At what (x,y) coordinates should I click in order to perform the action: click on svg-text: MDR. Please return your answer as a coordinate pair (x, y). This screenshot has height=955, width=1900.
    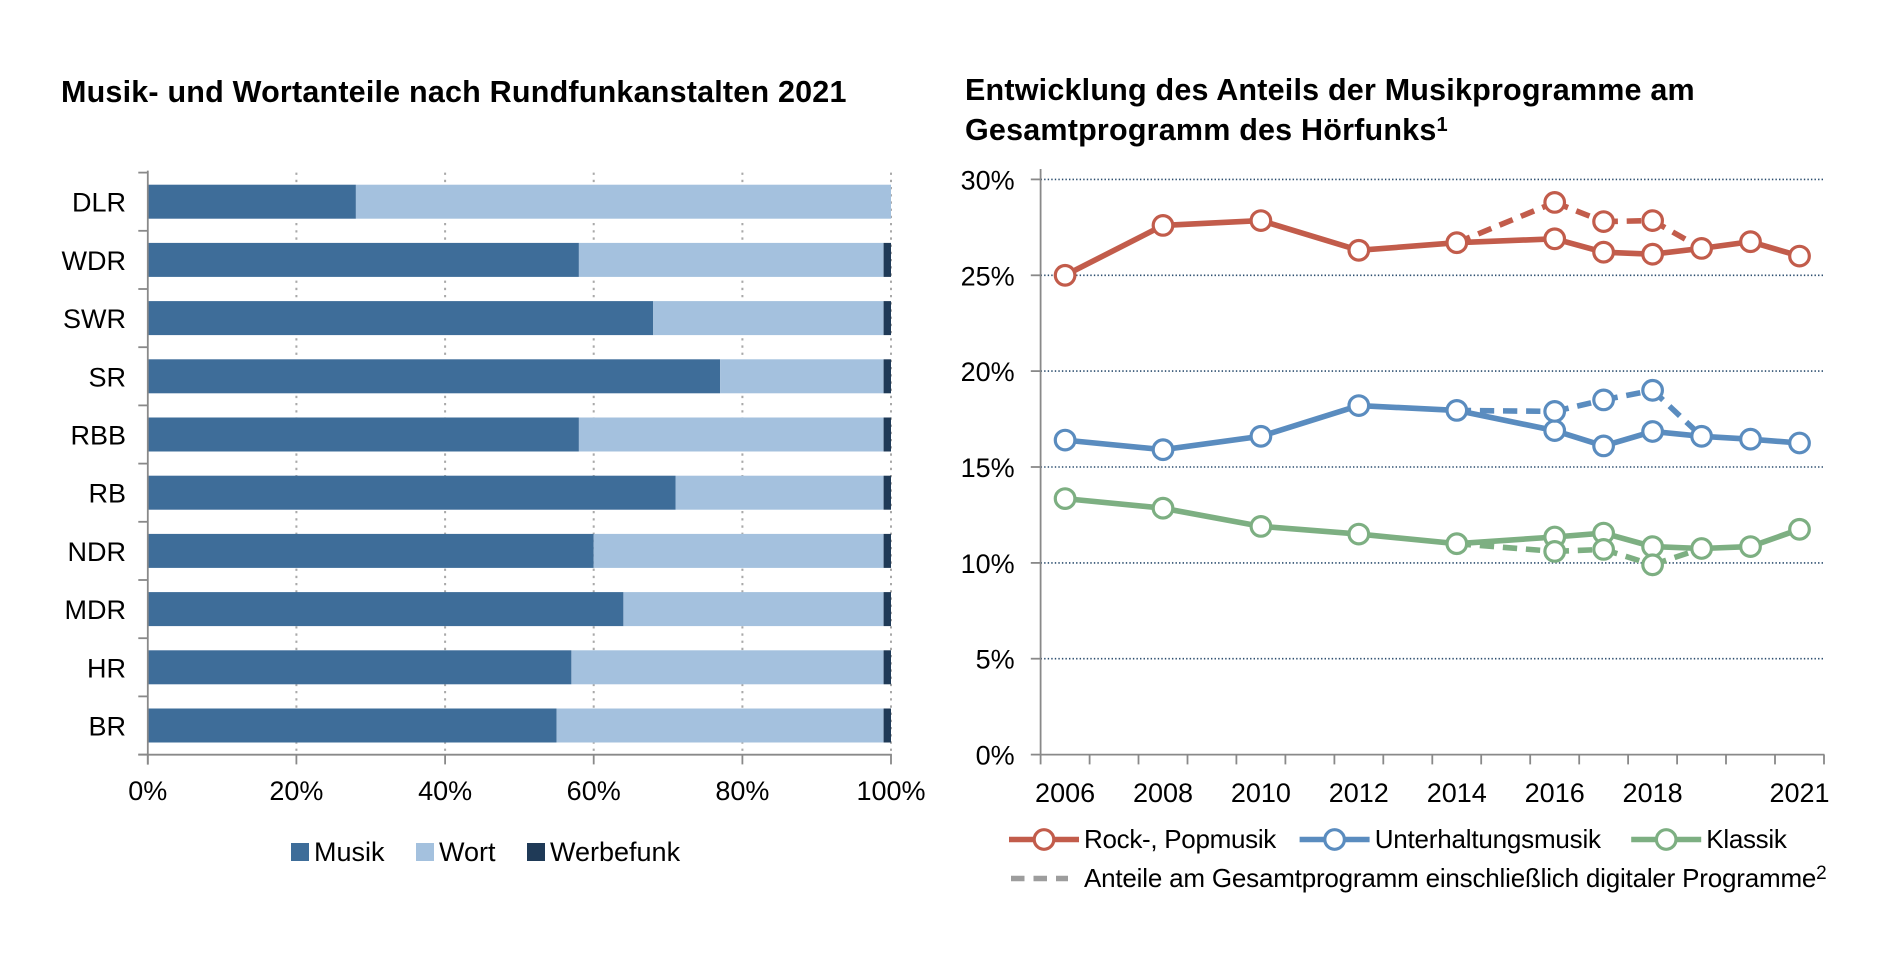
    Looking at the image, I should click on (96, 610).